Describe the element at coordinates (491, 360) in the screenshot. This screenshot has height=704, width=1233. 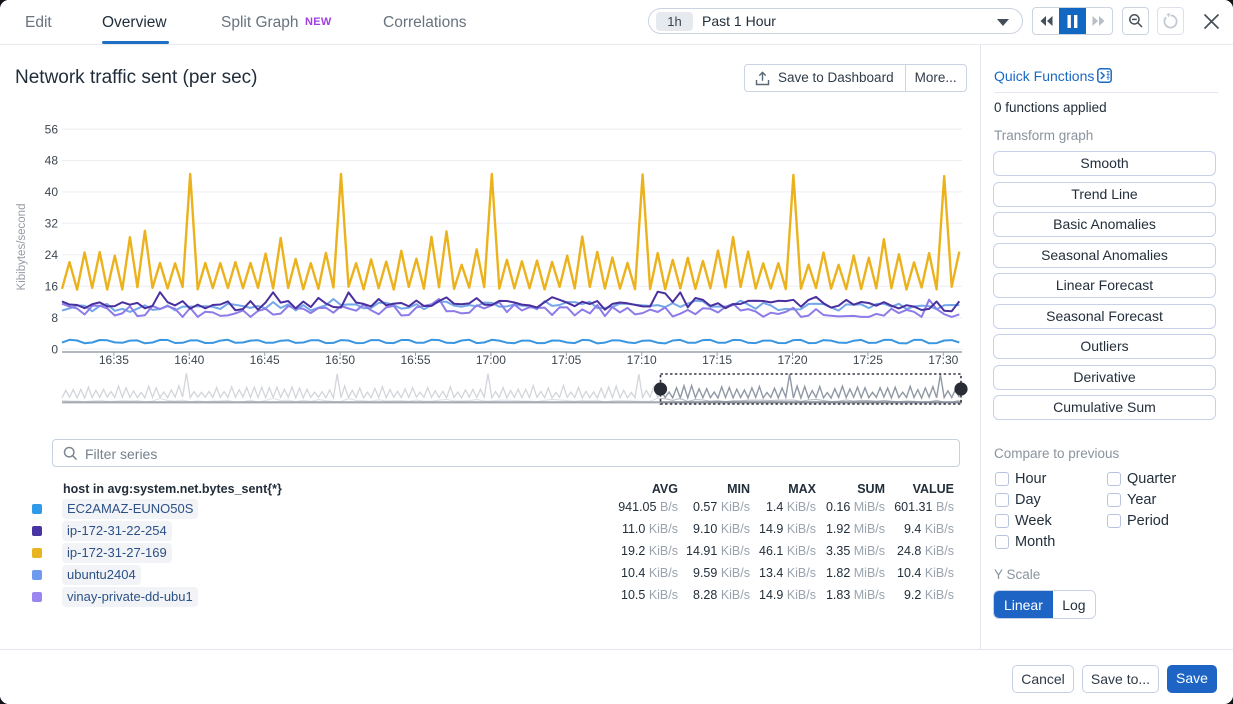
I see `svg-text: 17:00` at that location.